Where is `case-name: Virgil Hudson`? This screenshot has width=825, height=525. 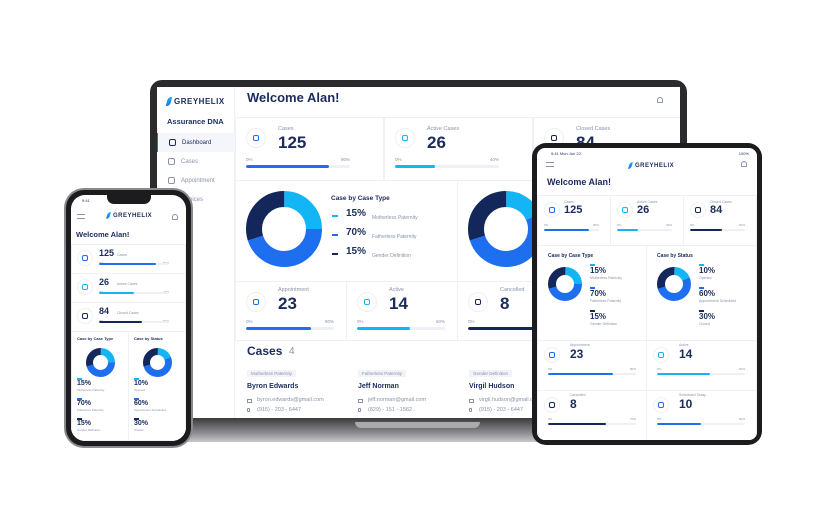
case-name: Virgil Hudson is located at coordinates (492, 386).